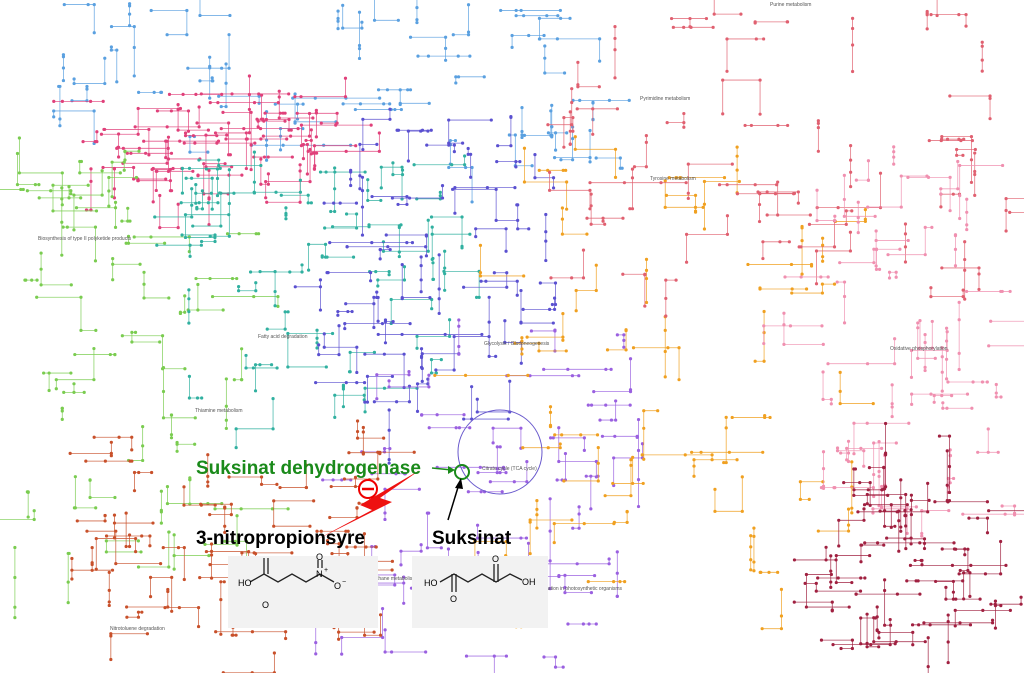 This screenshot has height=673, width=1024. Describe the element at coordinates (292, 570) in the screenshot. I see `inhibitor-bonds` at that location.